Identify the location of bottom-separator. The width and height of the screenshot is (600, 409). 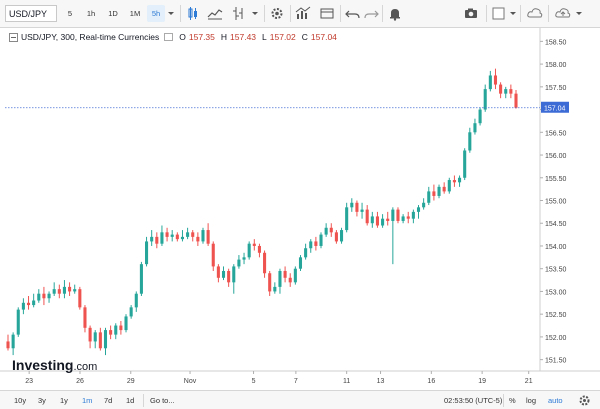
(503, 400).